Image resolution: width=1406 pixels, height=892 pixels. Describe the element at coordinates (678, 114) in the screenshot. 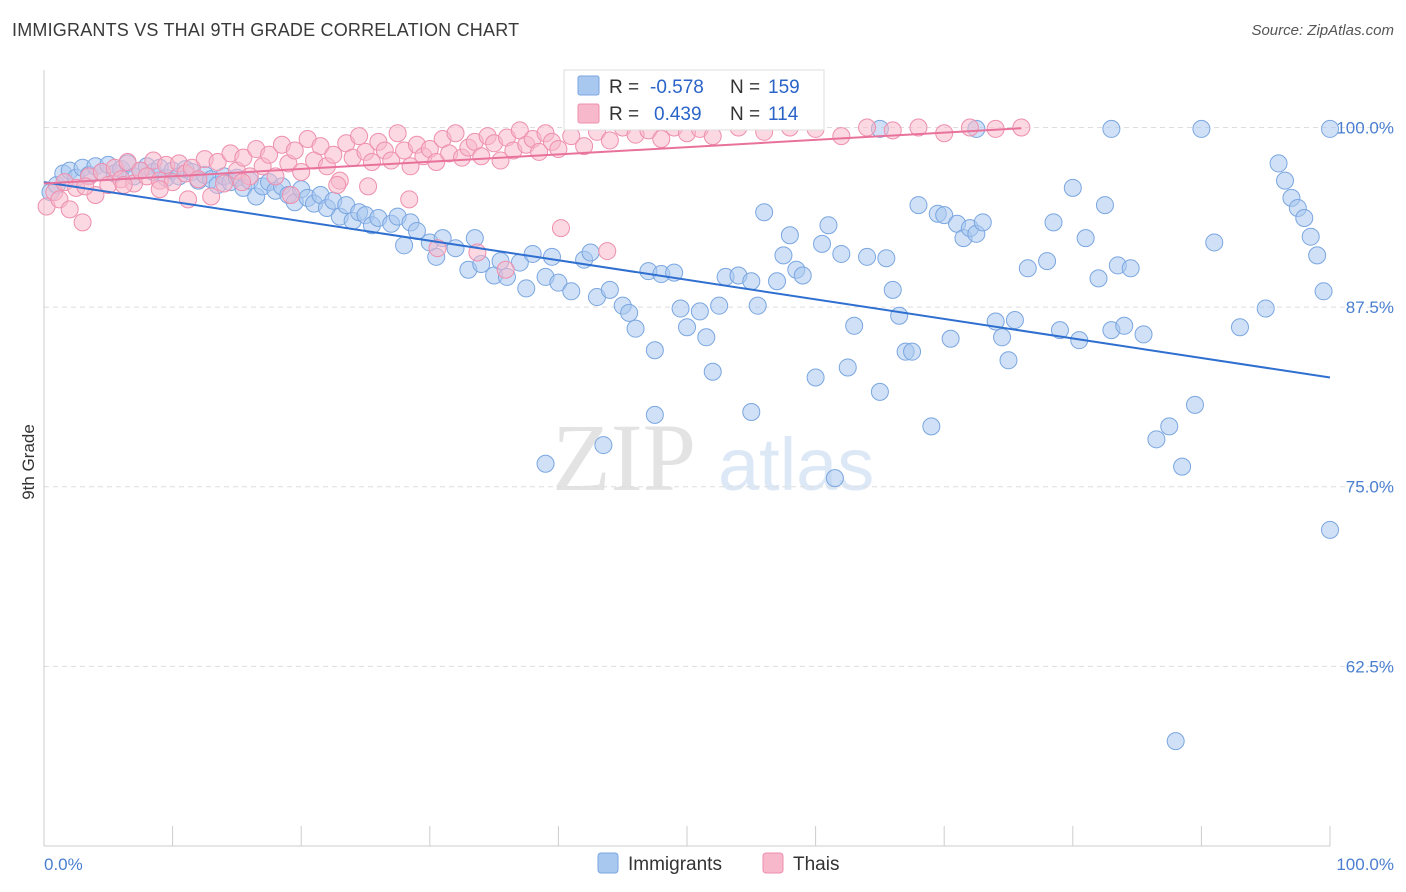

I see `stats-r-value-thais: 0.439` at that location.